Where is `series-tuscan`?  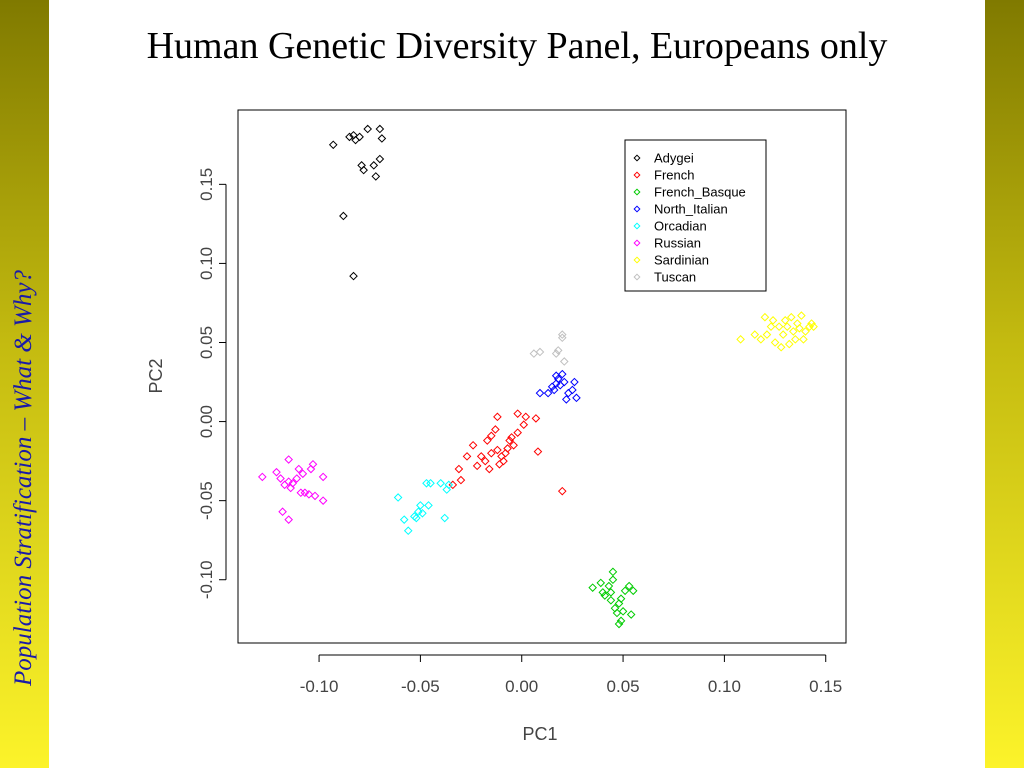
series-tuscan is located at coordinates (549, 348).